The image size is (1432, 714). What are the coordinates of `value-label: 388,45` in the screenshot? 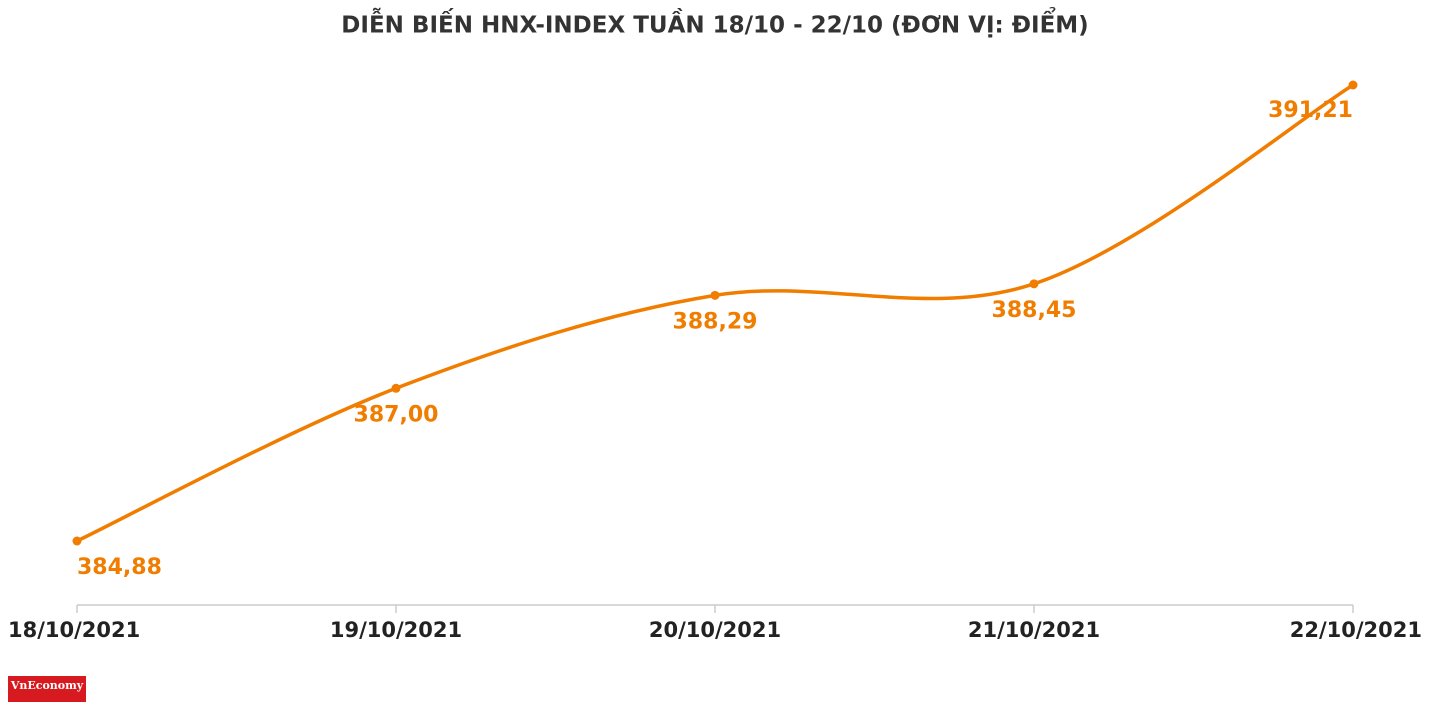 It's located at (1034, 310).